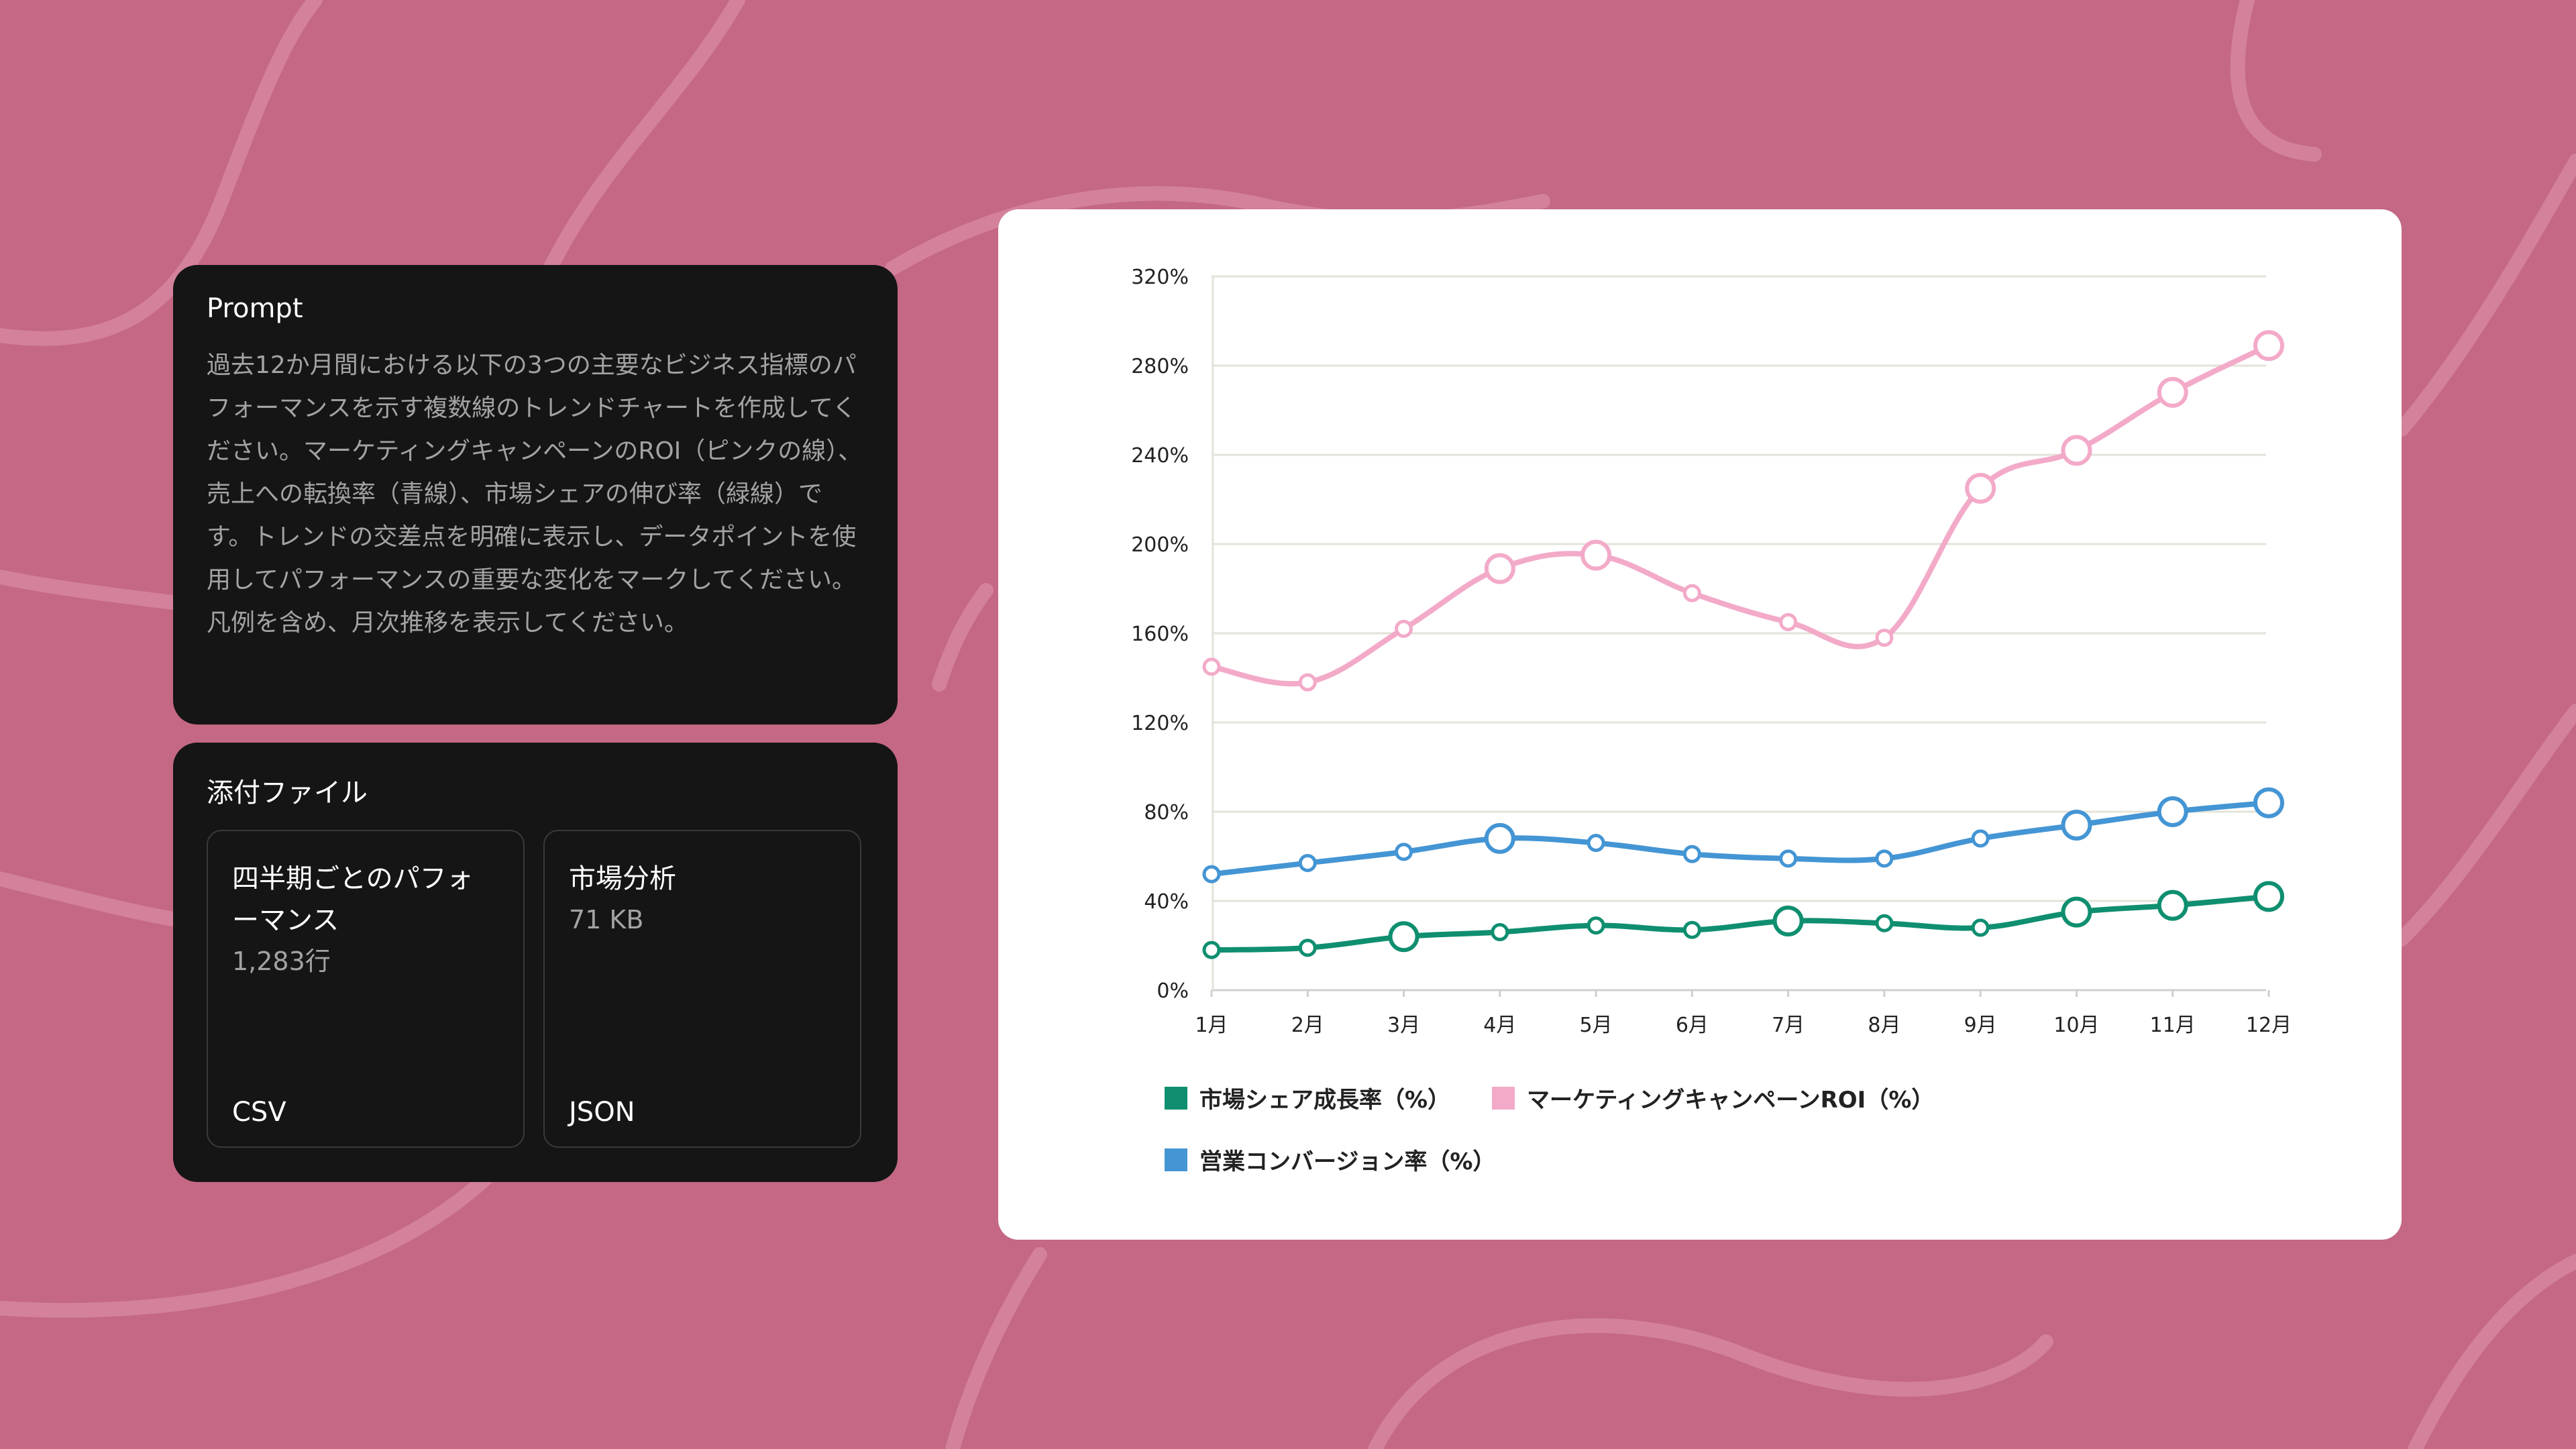 The height and width of the screenshot is (1449, 2576). I want to click on x-tick-label: 6月, so click(1692, 1025).